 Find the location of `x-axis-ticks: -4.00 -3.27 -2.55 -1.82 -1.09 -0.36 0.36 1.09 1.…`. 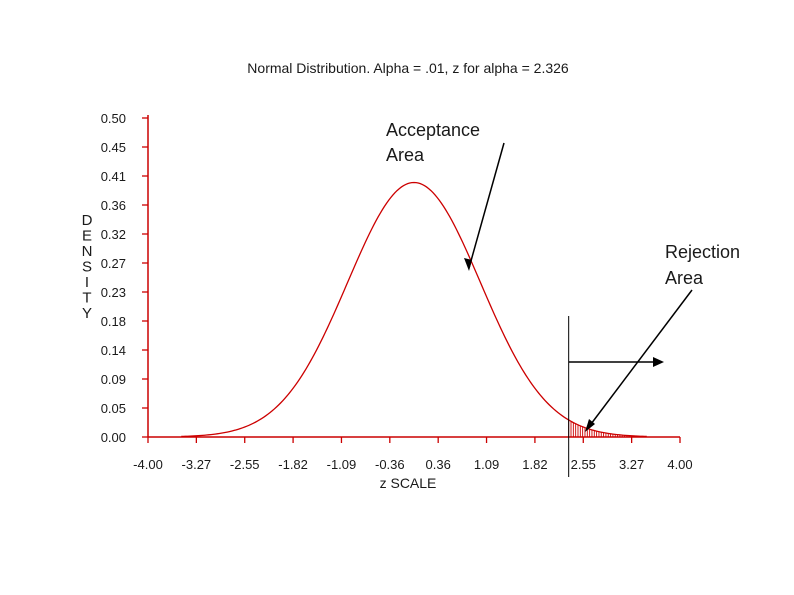

x-axis-ticks: -4.00 -3.27 -2.55 -1.82 -1.09 -0.36 0.36 1.09 1.… is located at coordinates (413, 454).